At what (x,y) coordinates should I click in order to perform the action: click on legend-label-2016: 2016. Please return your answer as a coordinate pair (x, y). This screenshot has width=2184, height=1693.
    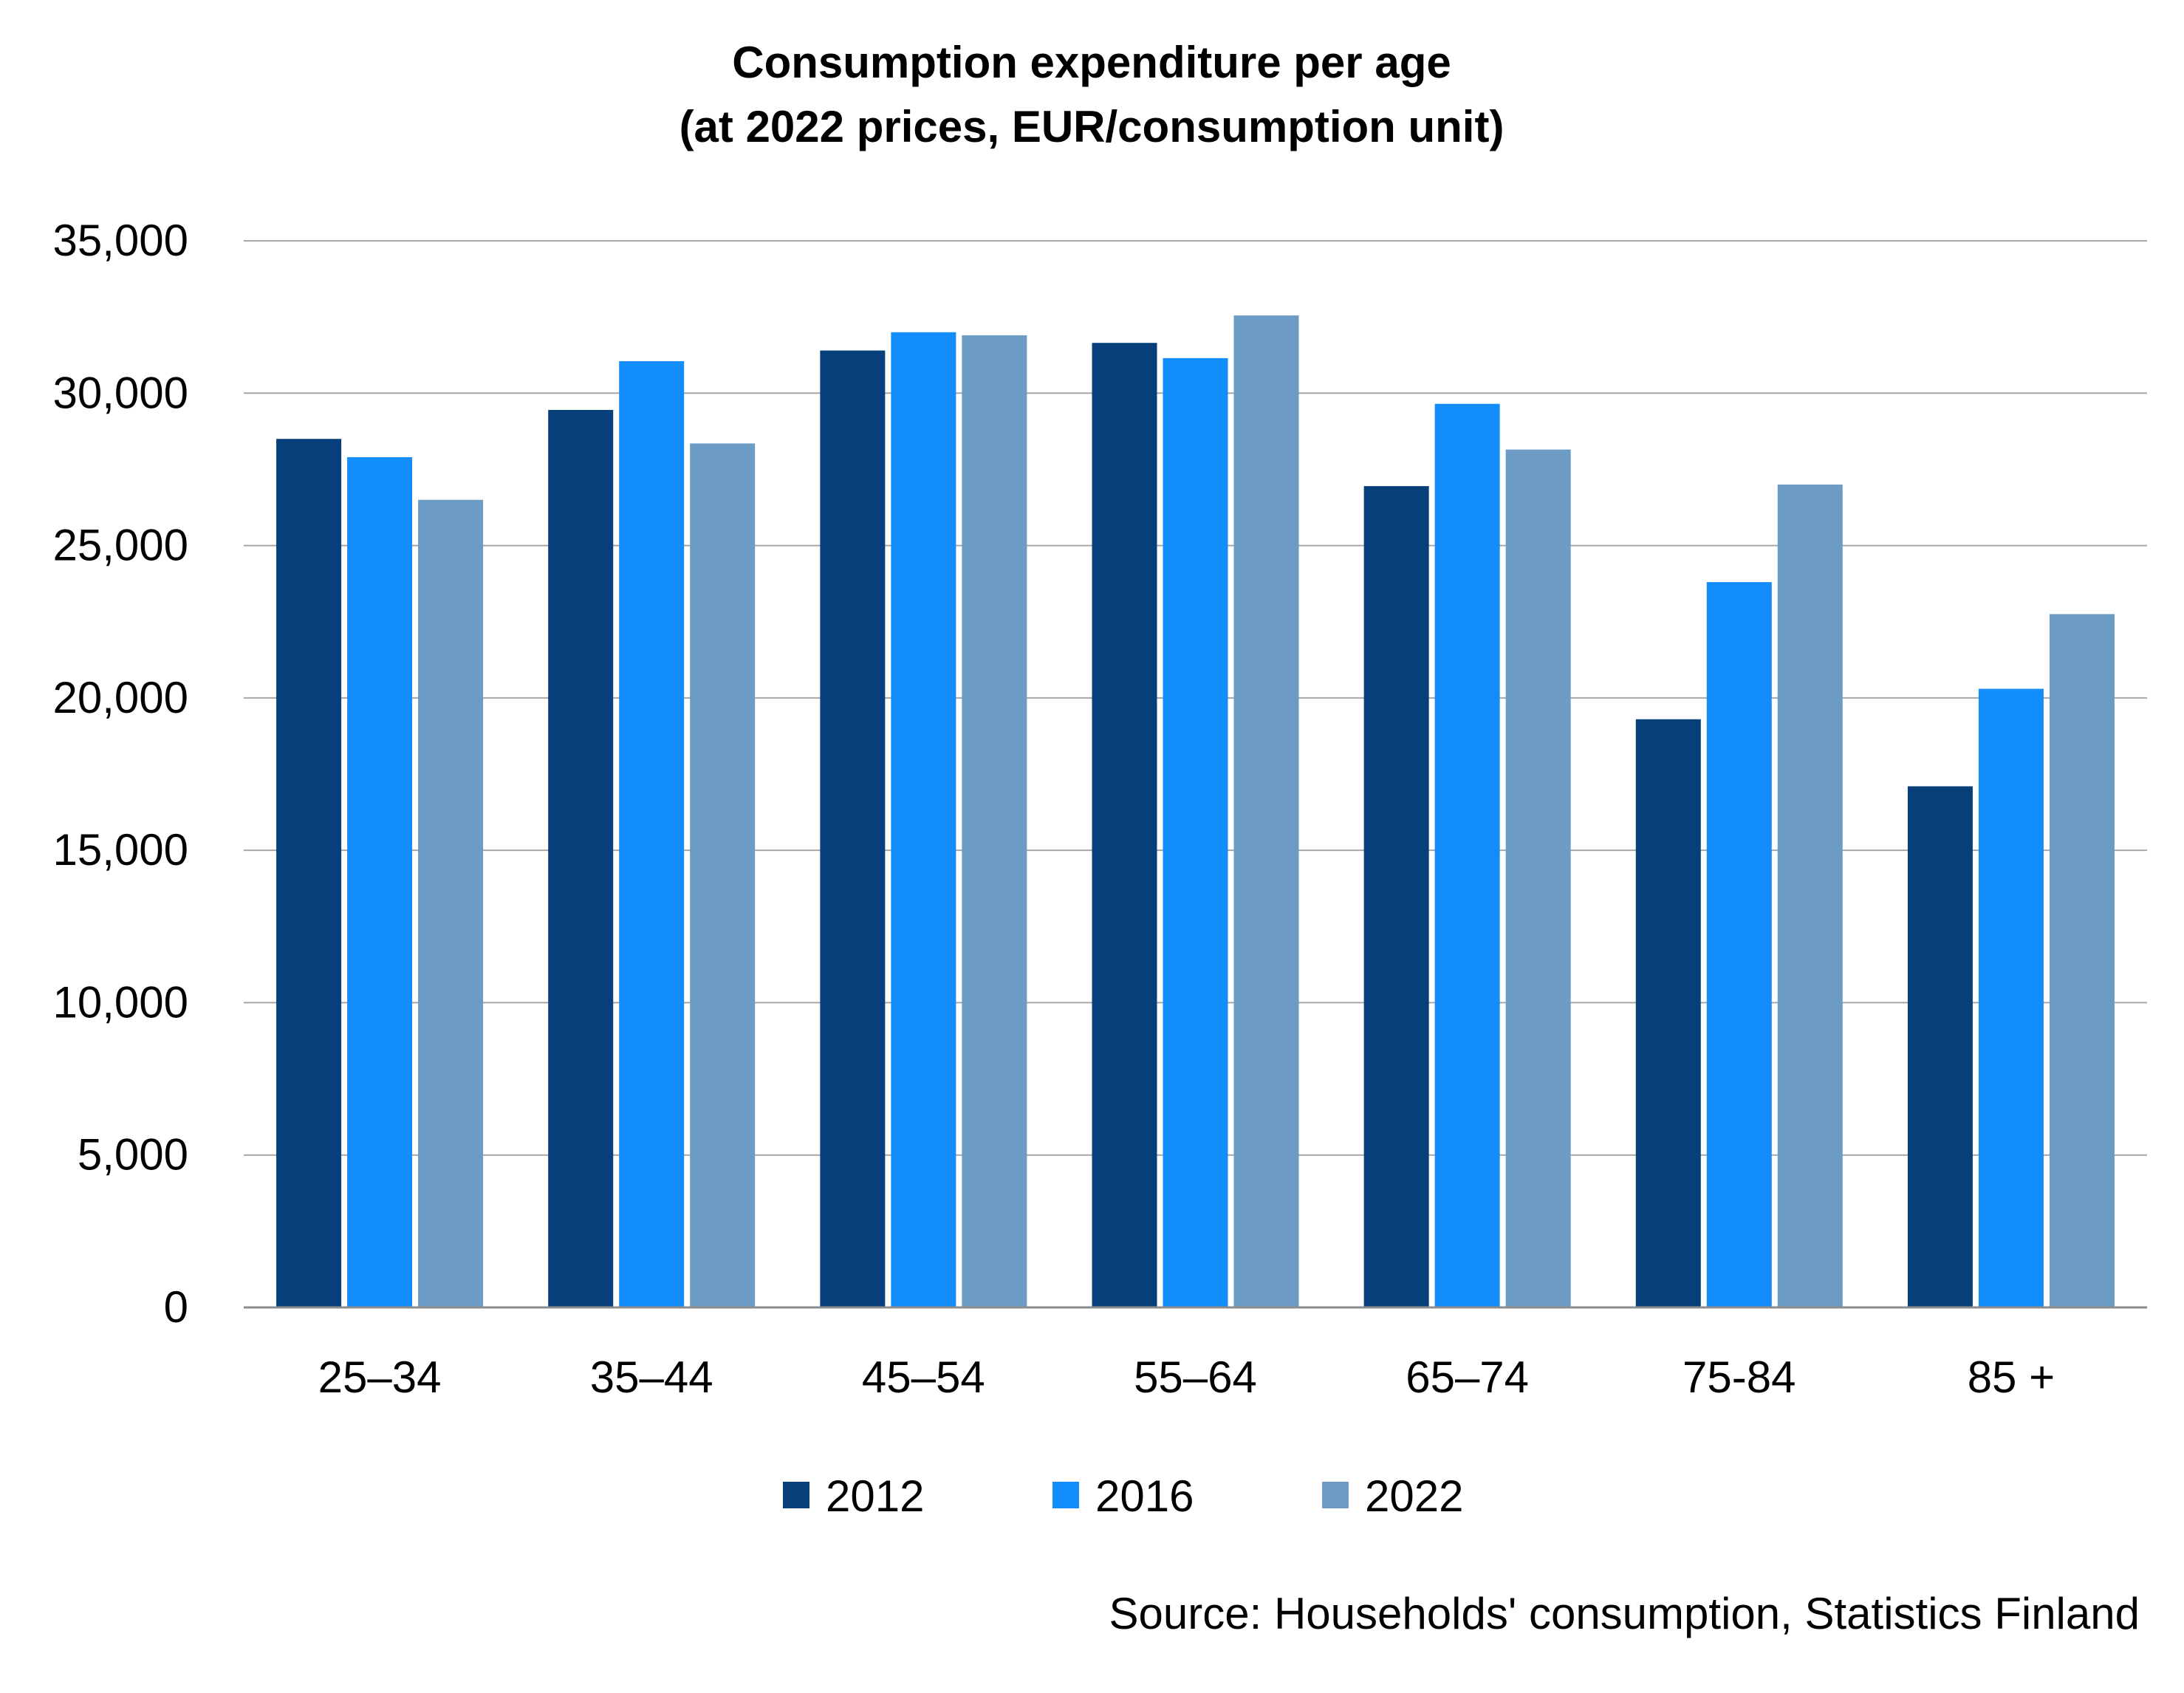
    Looking at the image, I should click on (1144, 1496).